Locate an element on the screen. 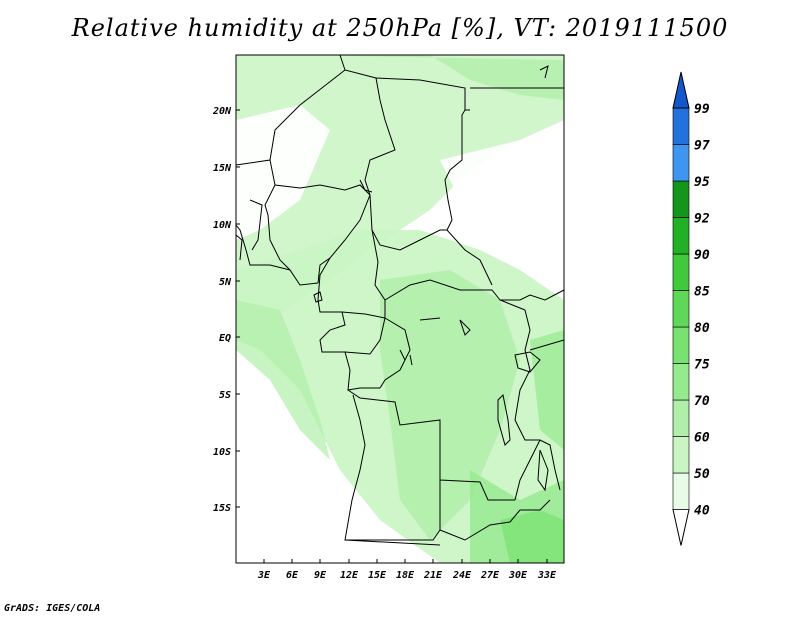  colorbar-label: 75 is located at coordinates (702, 365).